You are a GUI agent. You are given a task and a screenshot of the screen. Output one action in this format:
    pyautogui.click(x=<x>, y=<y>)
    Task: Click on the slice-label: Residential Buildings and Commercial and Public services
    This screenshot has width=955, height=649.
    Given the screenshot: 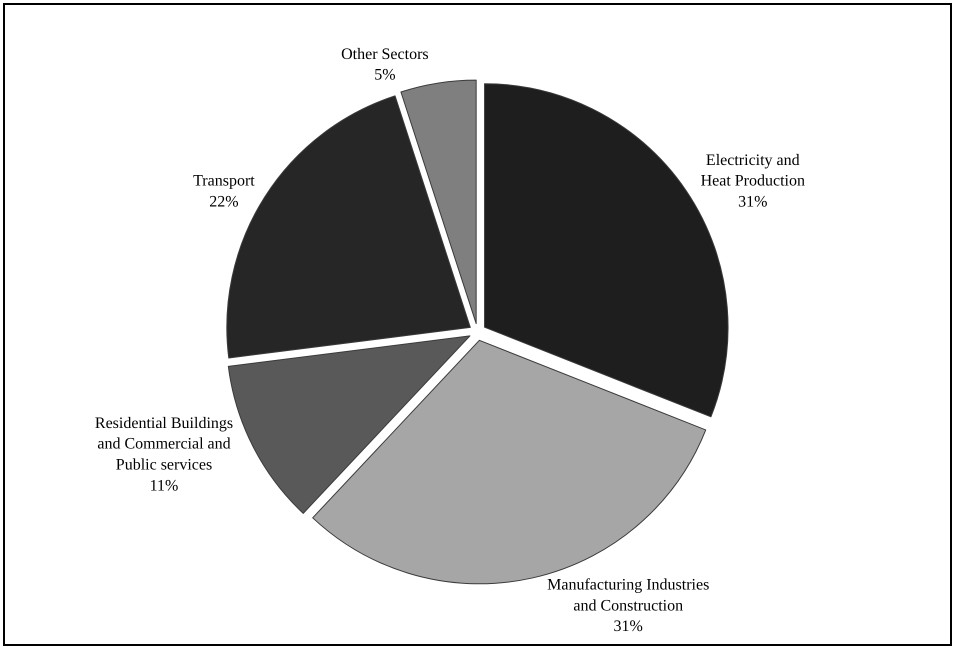 What is the action you would take?
    pyautogui.click(x=164, y=444)
    